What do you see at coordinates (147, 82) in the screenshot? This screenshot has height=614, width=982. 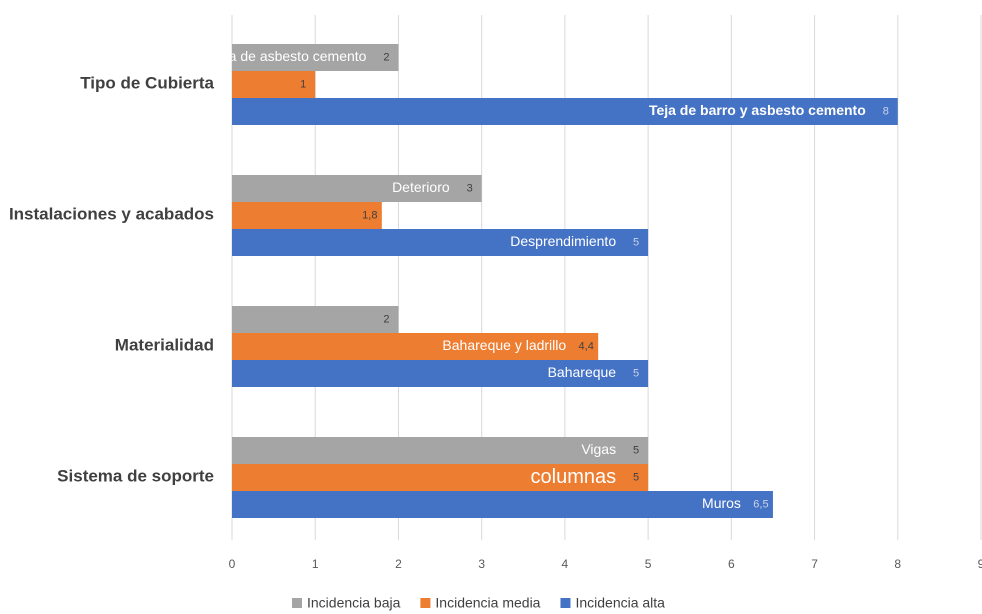 I see `category-label: Tipo de Cubierta` at bounding box center [147, 82].